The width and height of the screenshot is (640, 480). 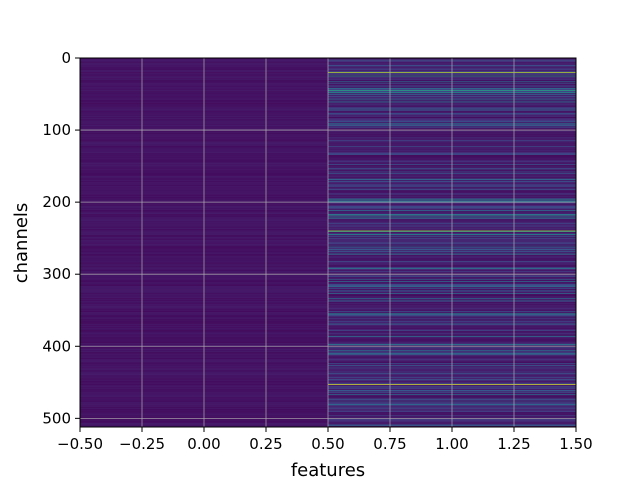 What do you see at coordinates (327, 444) in the screenshot?
I see `x-tick-label: 0.50` at bounding box center [327, 444].